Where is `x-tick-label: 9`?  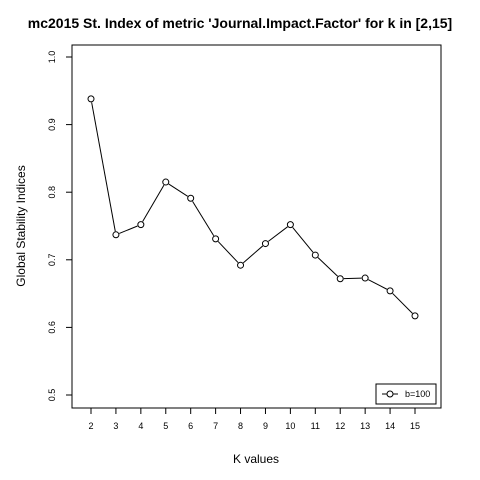 x-tick-label: 9 is located at coordinates (265, 426).